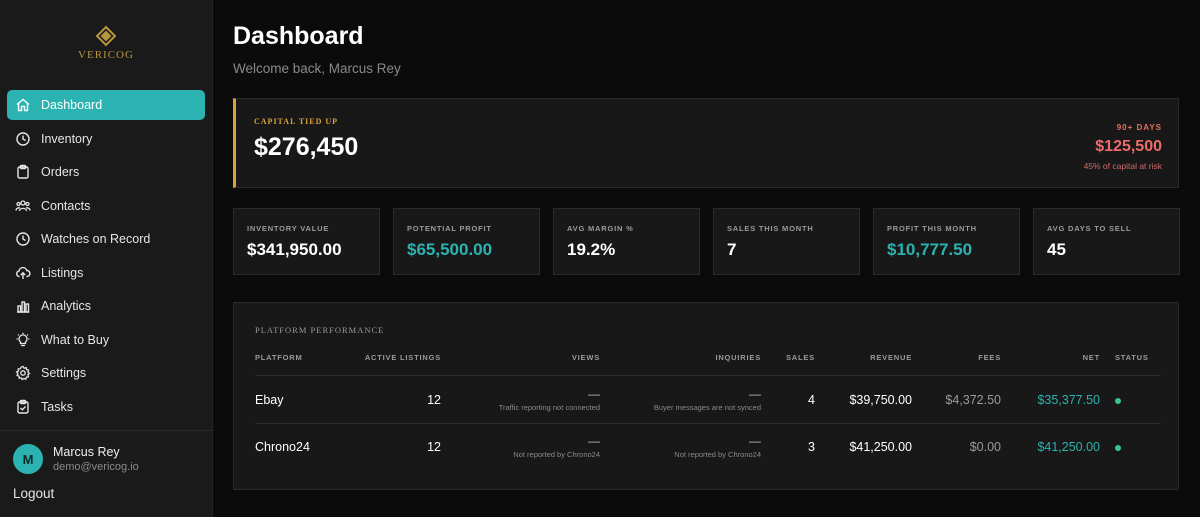  I want to click on clock-icon, so click(23, 139).